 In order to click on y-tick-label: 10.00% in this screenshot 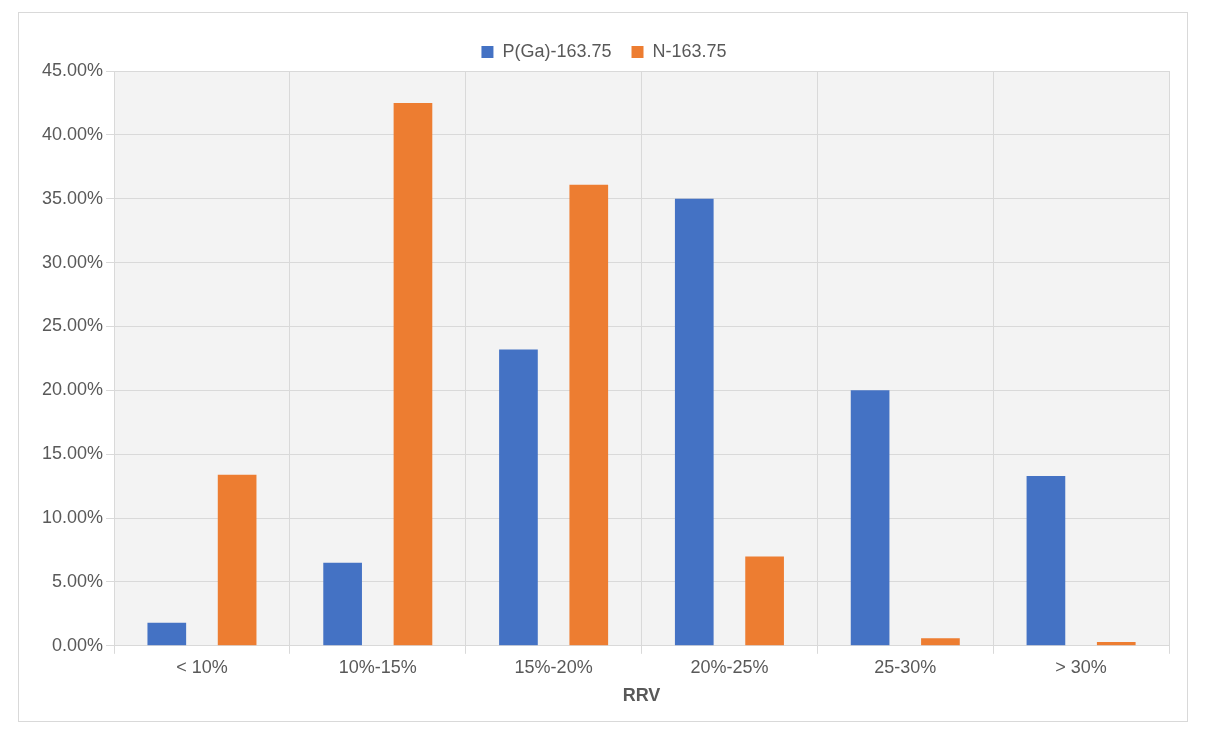, I will do `click(72, 517)`.